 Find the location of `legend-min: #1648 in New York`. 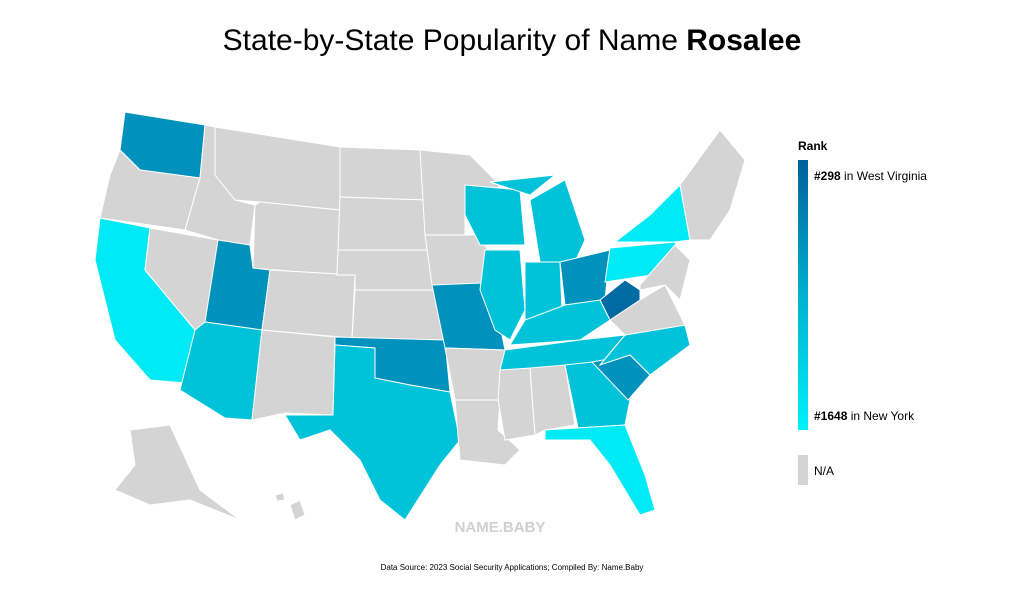

legend-min: #1648 in New York is located at coordinates (864, 416).